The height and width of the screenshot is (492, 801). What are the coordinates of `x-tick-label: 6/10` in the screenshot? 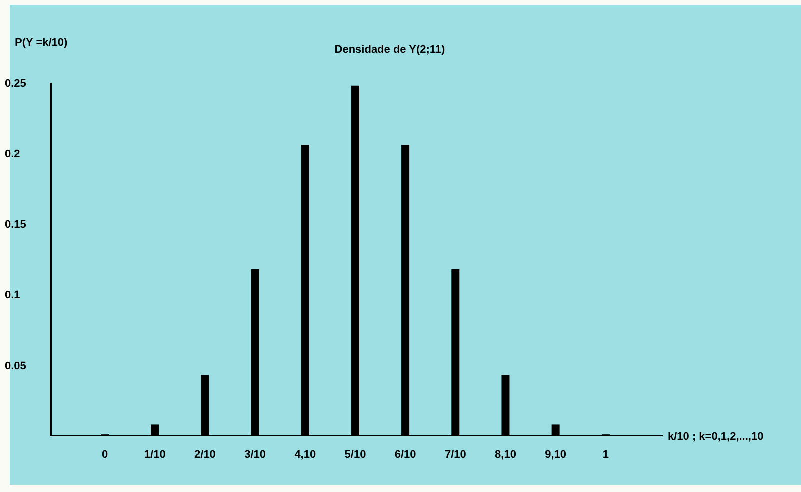 It's located at (405, 454).